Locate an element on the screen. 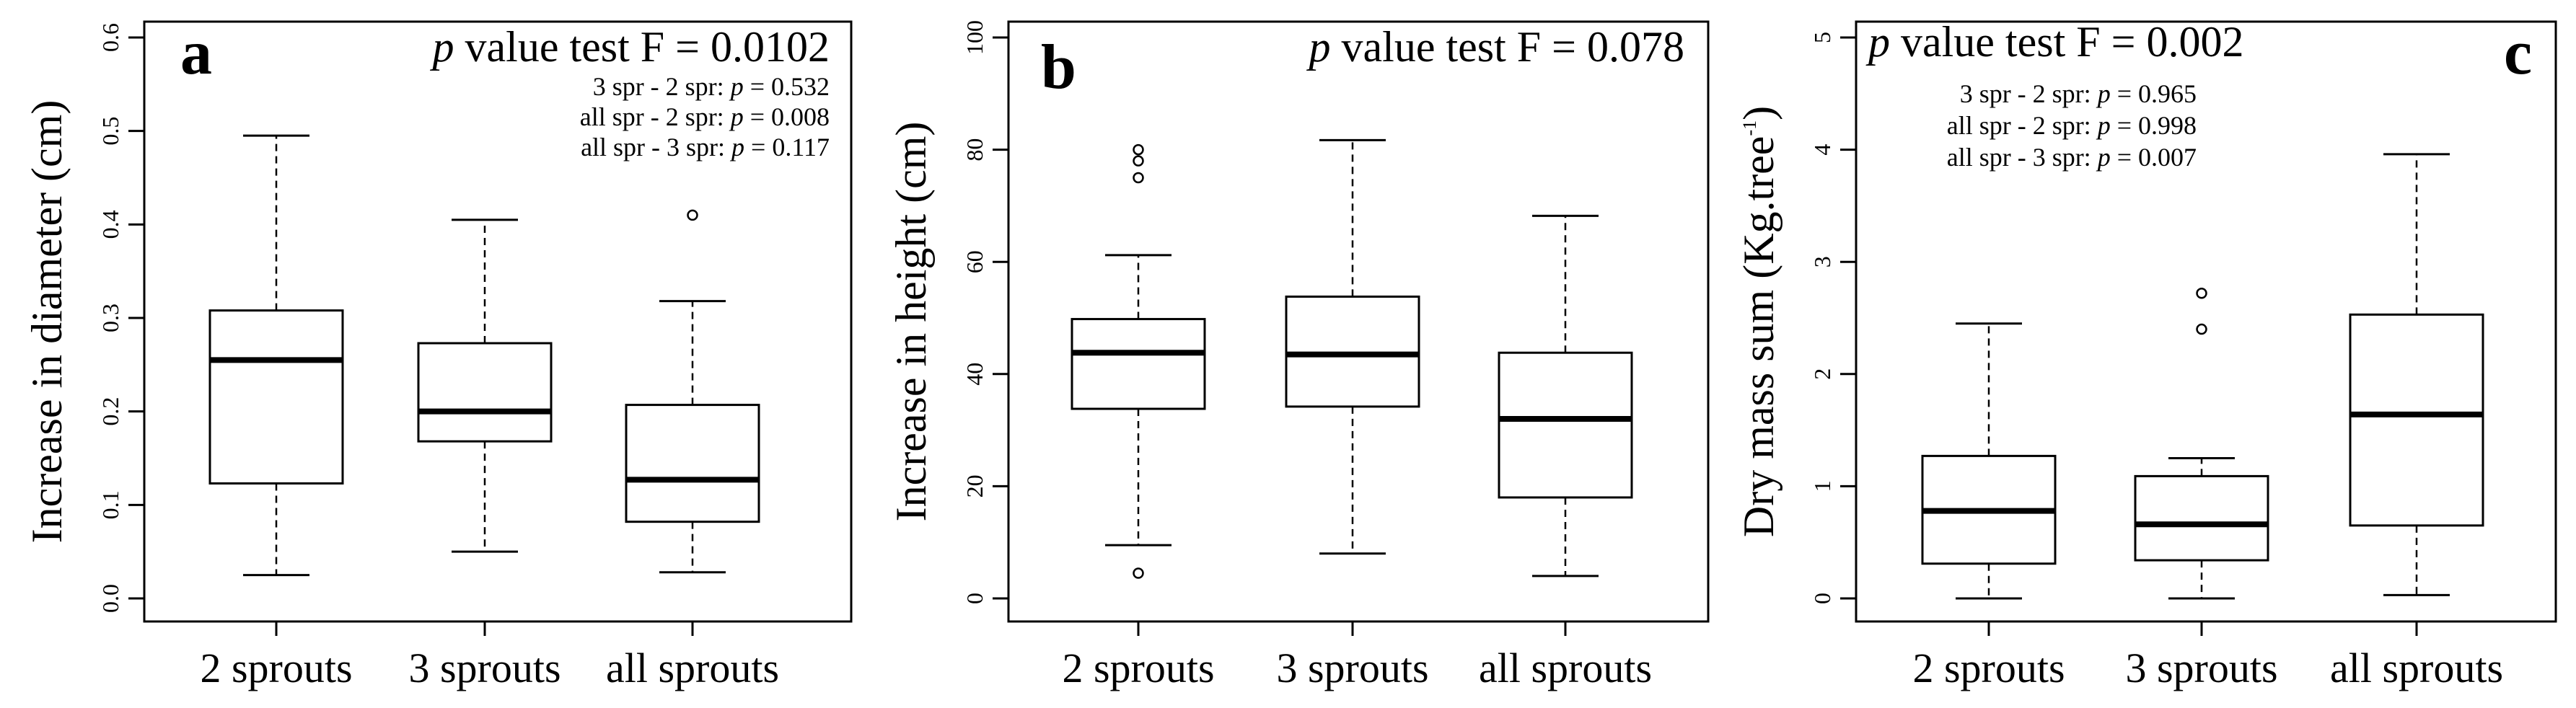  panel-a-pairwise-2: all spr - 2 spr: p = 0.008 is located at coordinates (705, 116).